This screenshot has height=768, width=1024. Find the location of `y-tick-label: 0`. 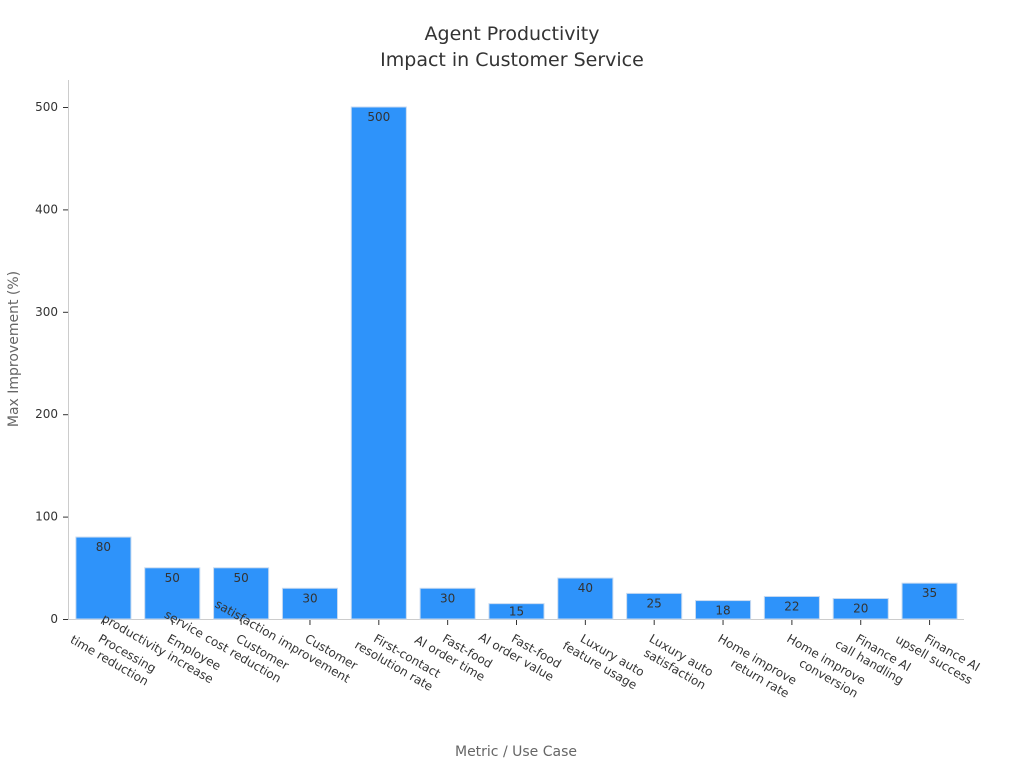

y-tick-label: 0 is located at coordinates (54, 619).